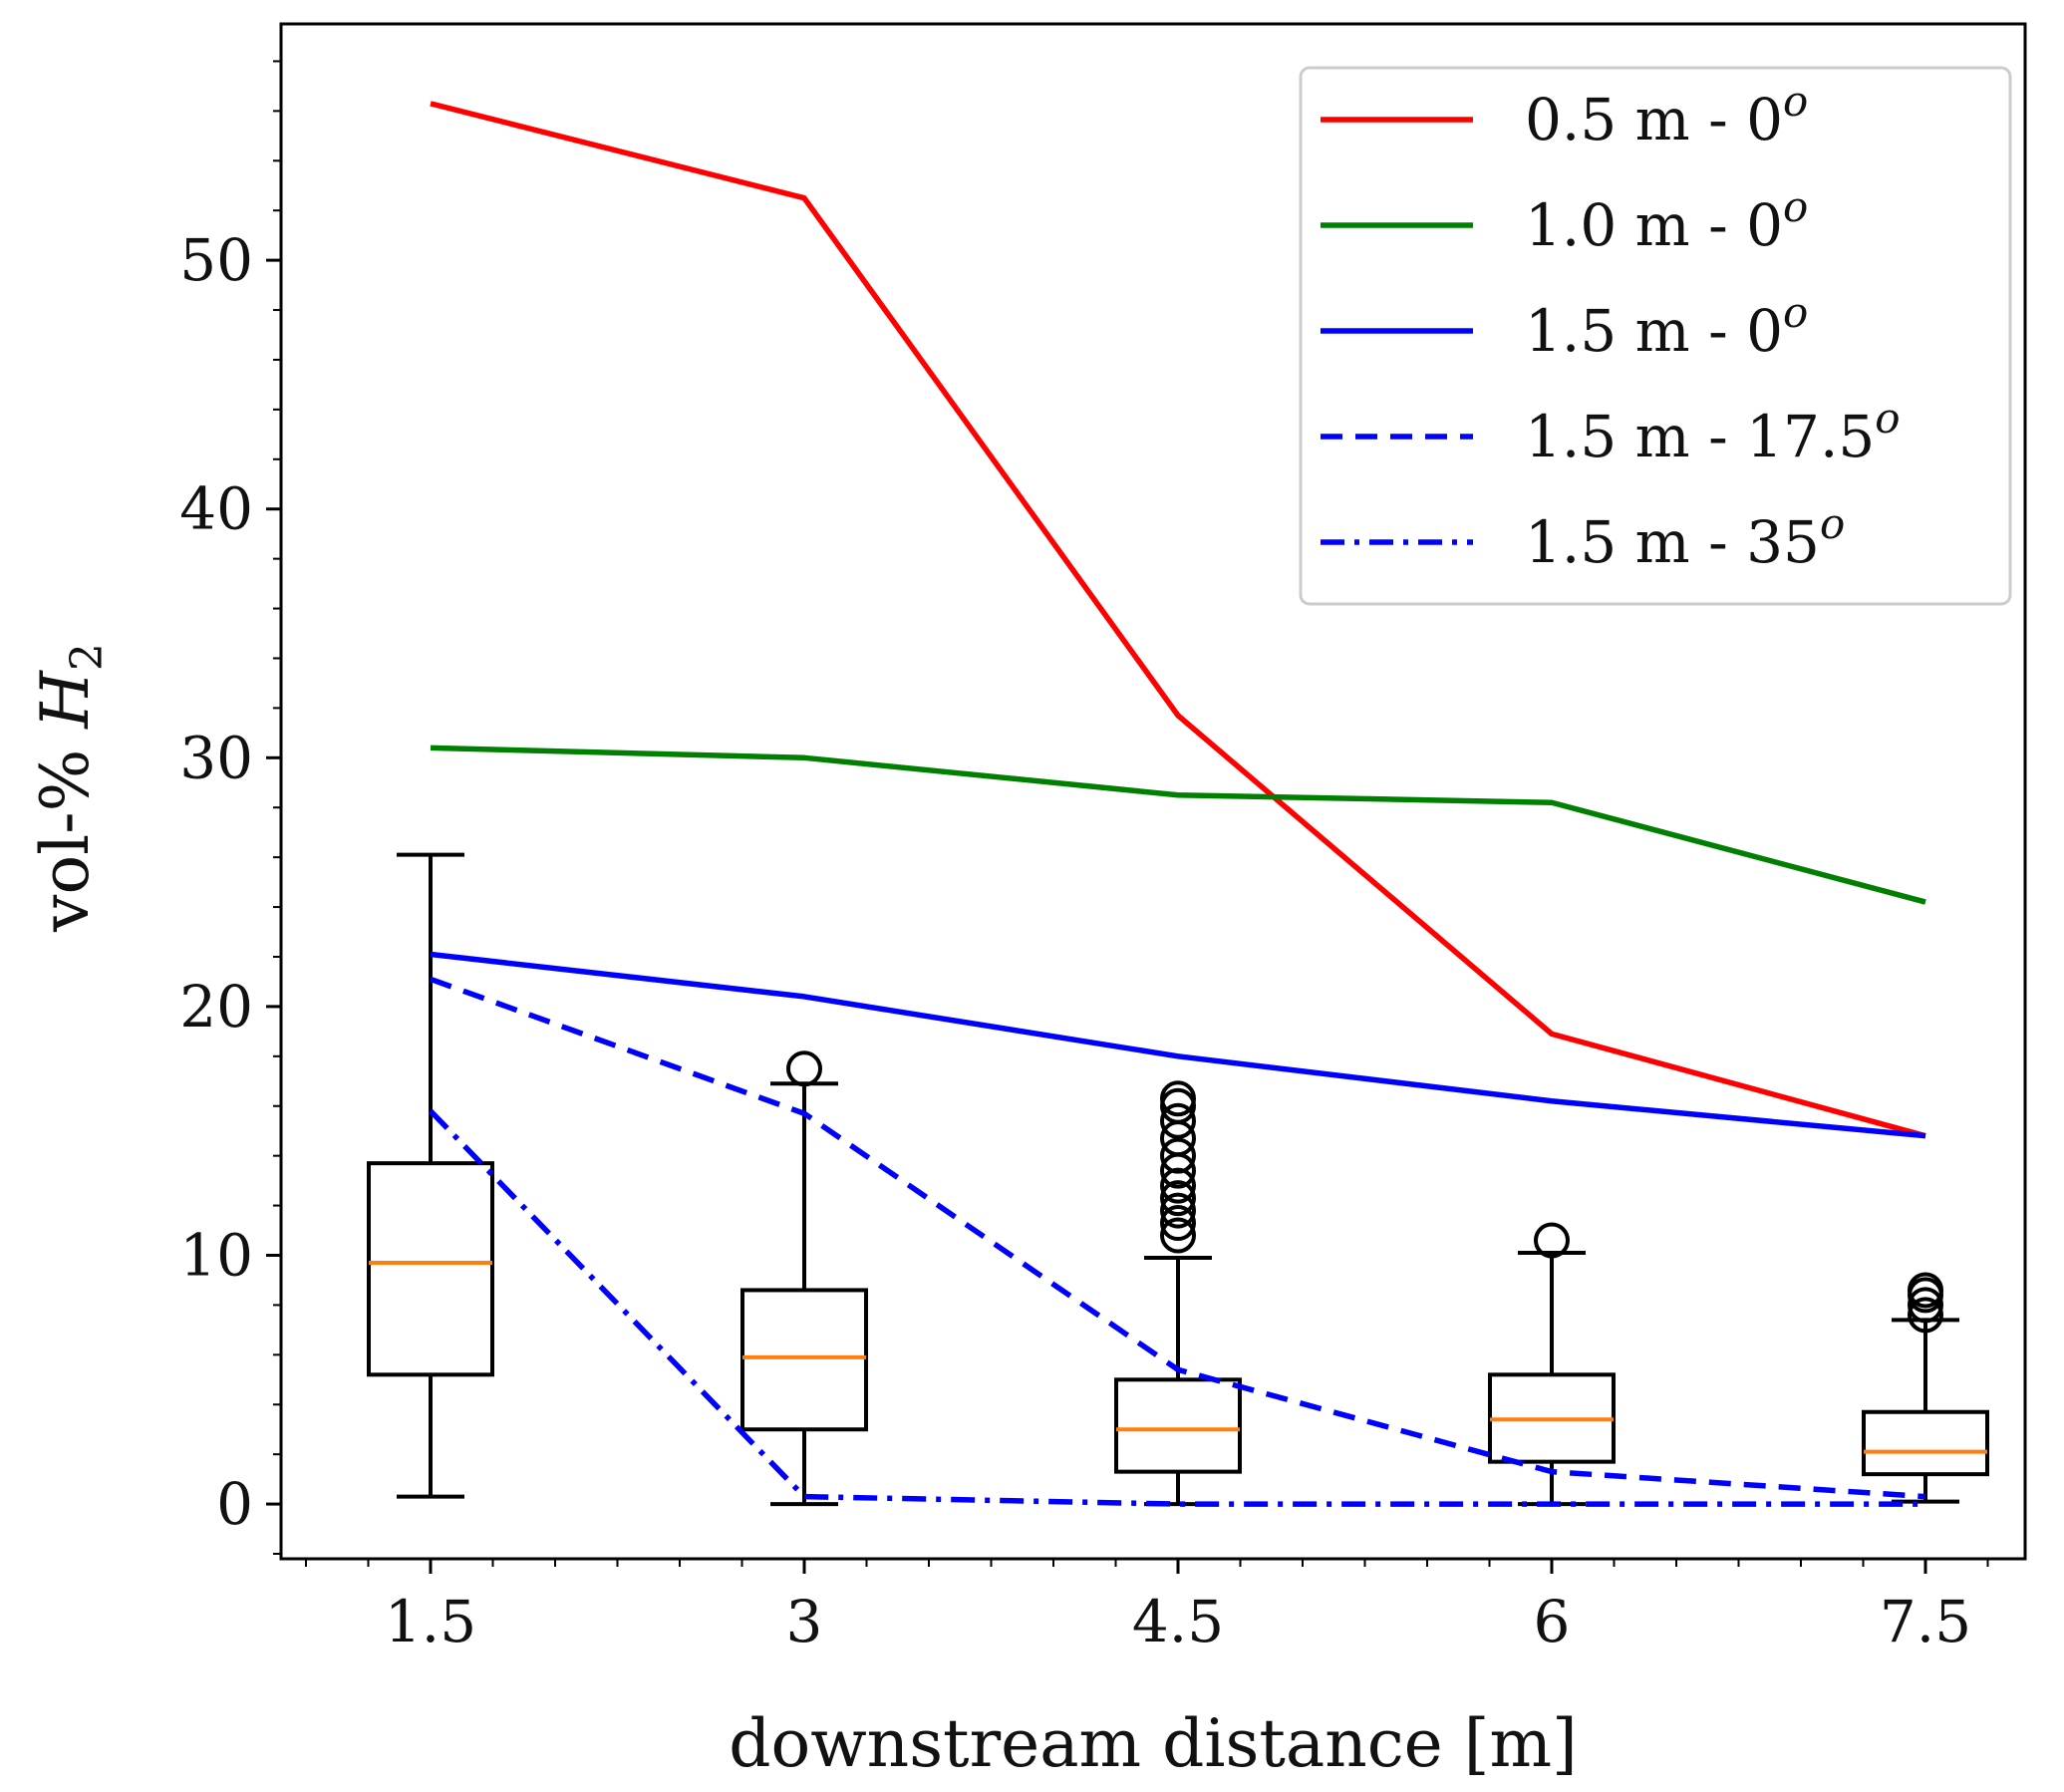  I want to click on y-tick-label: 10, so click(216, 1255).